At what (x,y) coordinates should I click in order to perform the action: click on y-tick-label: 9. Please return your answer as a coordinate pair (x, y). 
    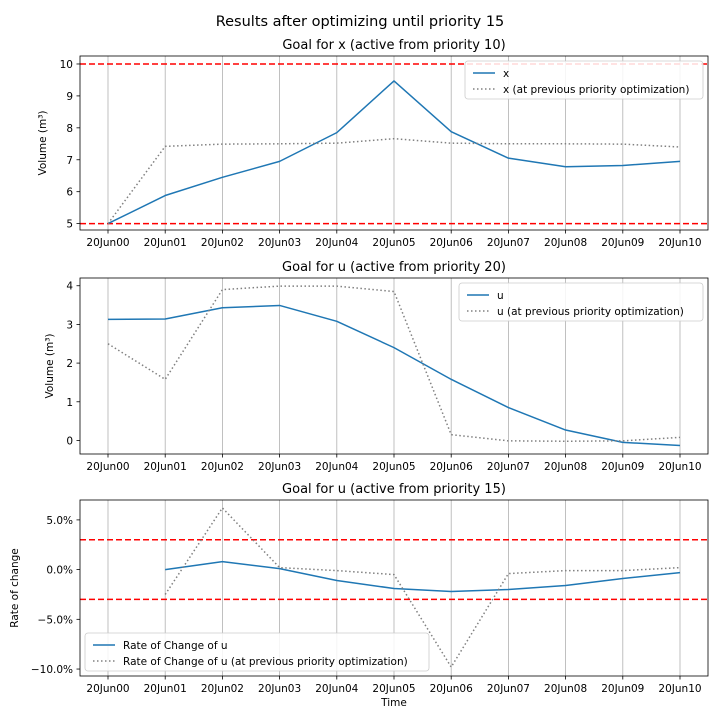
    Looking at the image, I should click on (69, 97).